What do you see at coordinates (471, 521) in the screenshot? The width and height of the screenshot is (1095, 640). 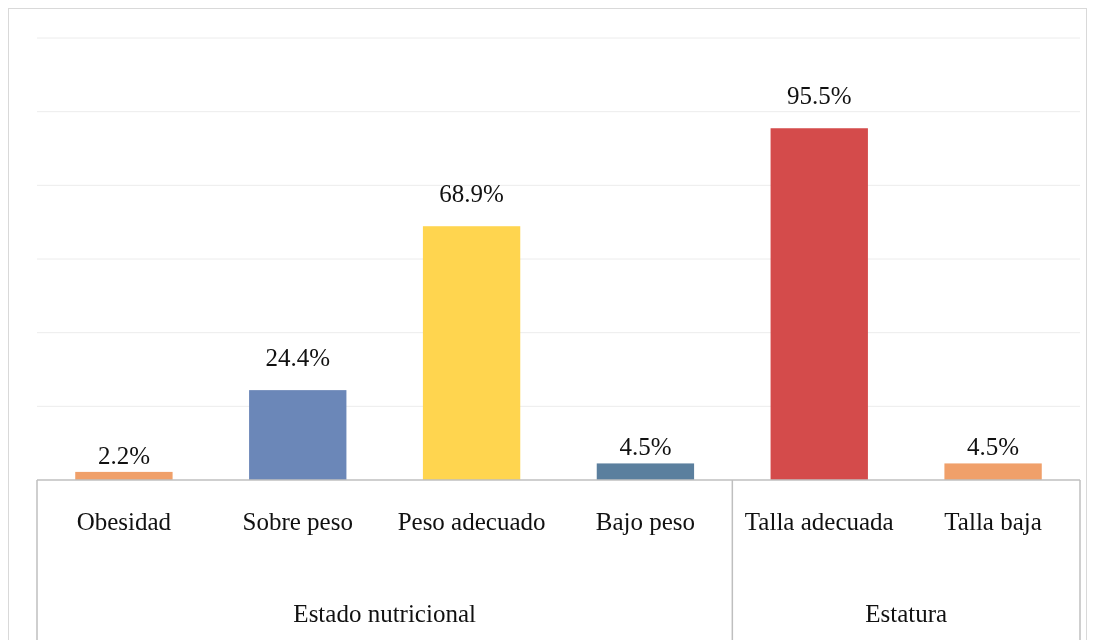 I see `x-tick-label: Peso adecuado` at bounding box center [471, 521].